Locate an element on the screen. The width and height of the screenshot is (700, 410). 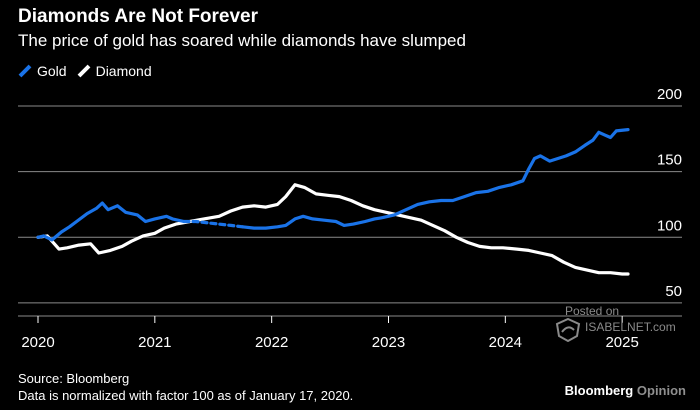
series-line-gold-seg2 is located at coordinates (435, 179).